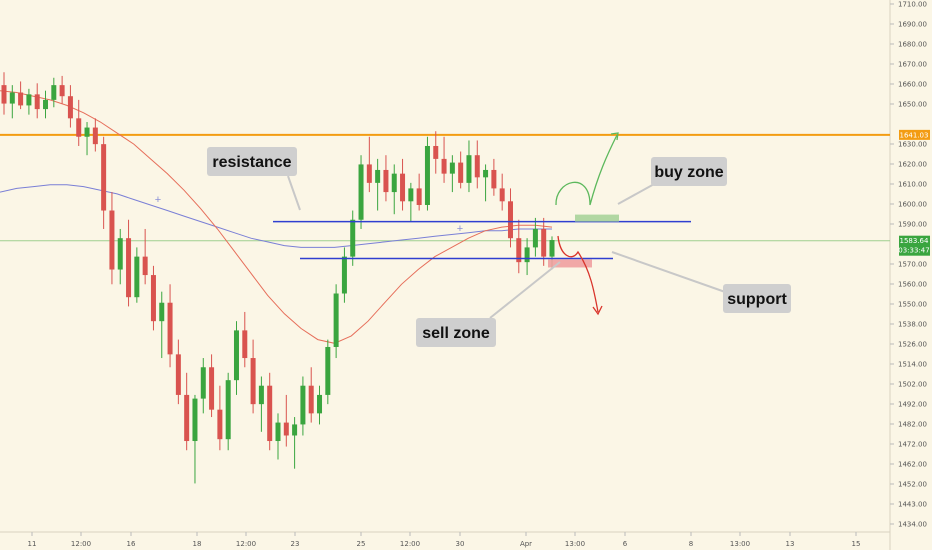  Describe the element at coordinates (614, 136) in the screenshot. I see `buy-arrow-head` at that location.